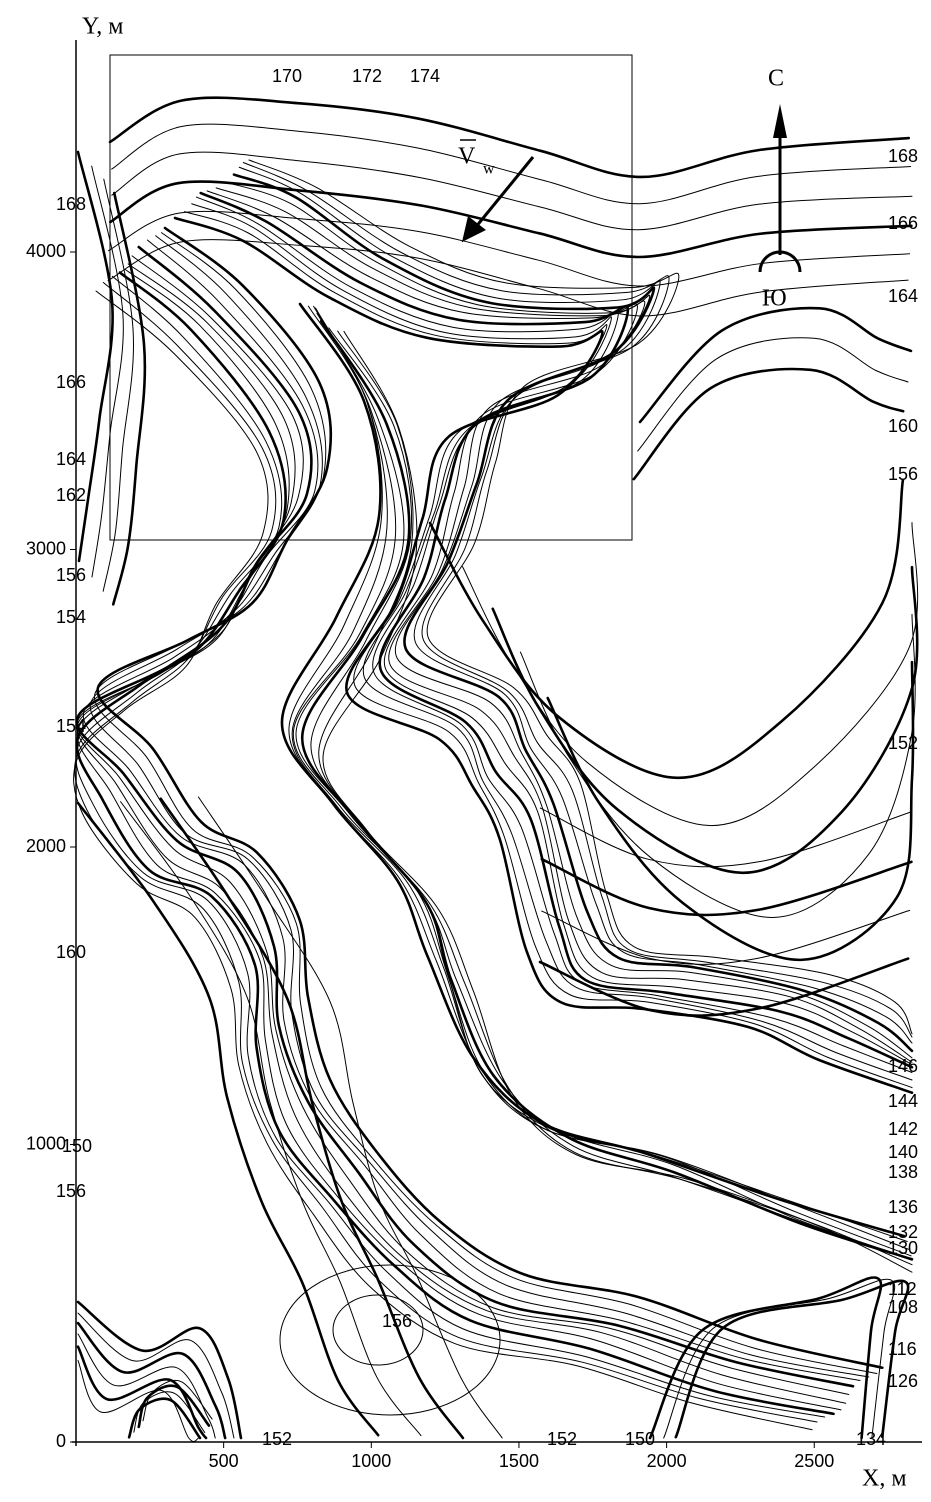  I want to click on contour-label: 168, so click(903, 156).